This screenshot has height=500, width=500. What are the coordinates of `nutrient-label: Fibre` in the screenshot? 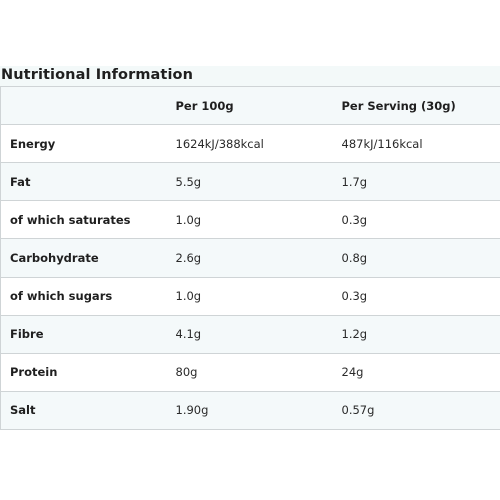 It's located at (83, 334).